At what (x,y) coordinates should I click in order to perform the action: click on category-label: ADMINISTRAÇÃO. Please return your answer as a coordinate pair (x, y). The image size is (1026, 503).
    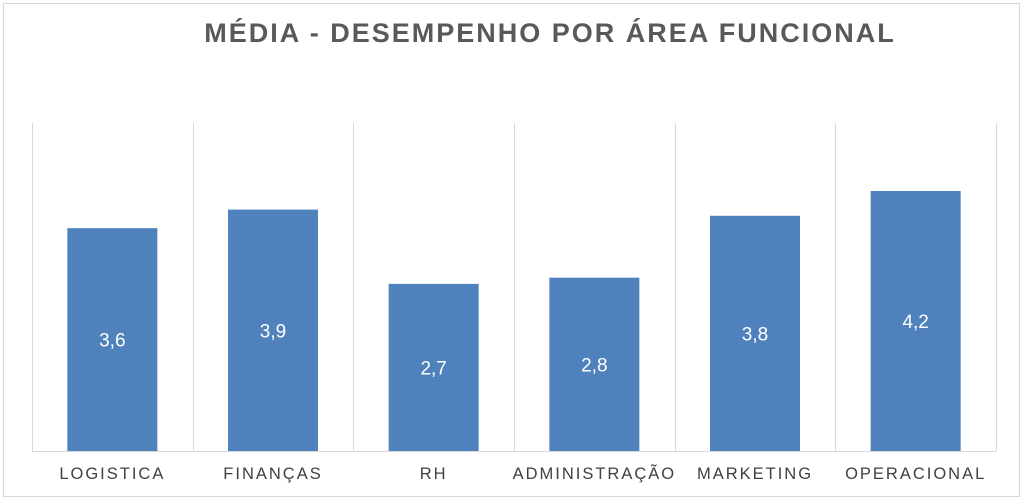
    Looking at the image, I should click on (595, 473).